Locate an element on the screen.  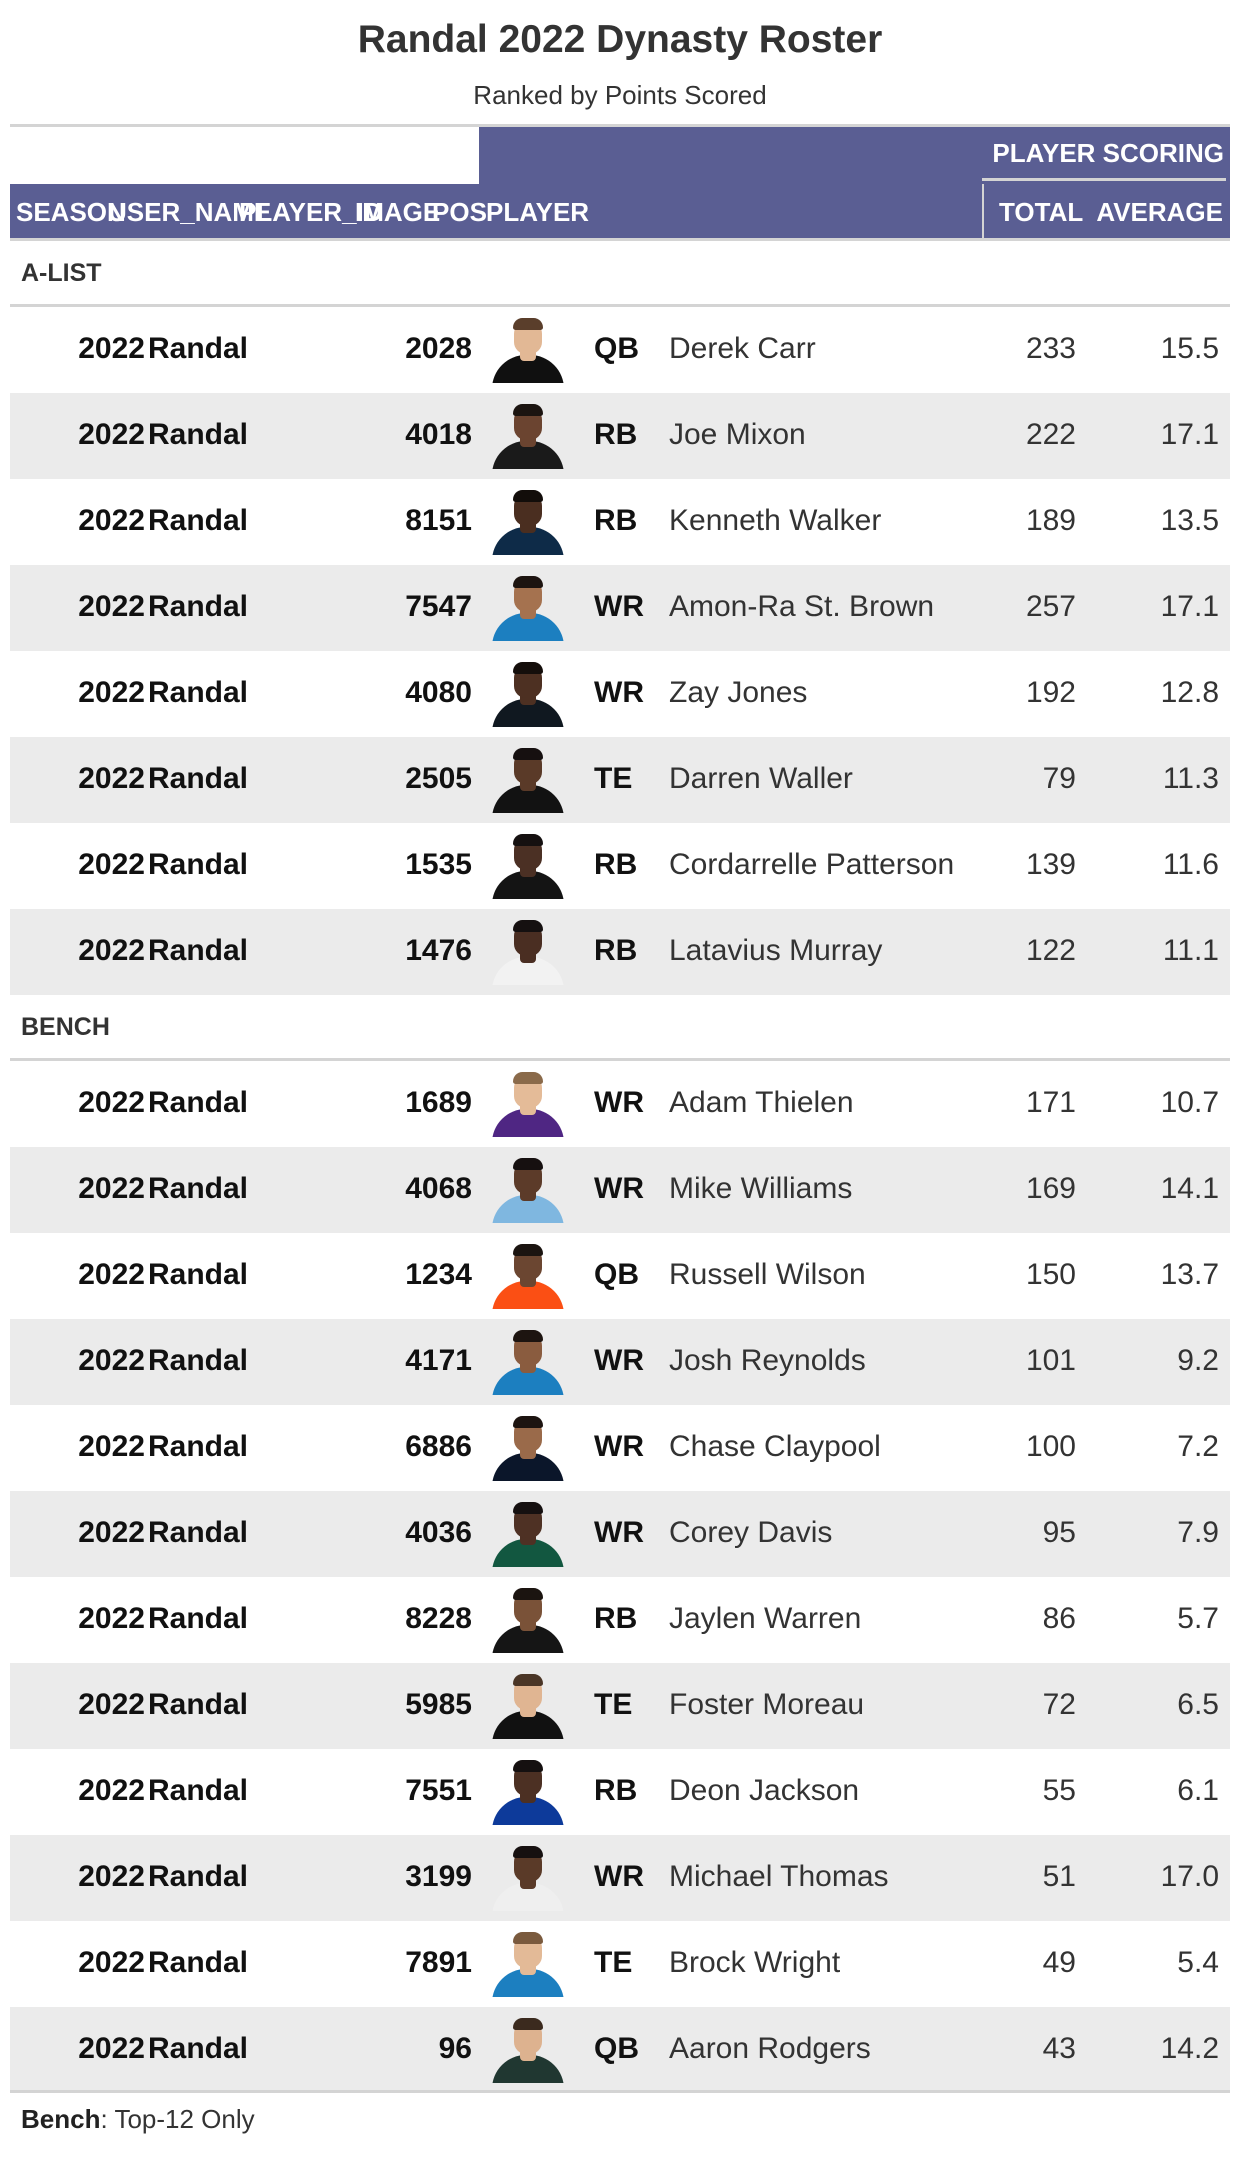
group-rule is located at coordinates (620, 305).